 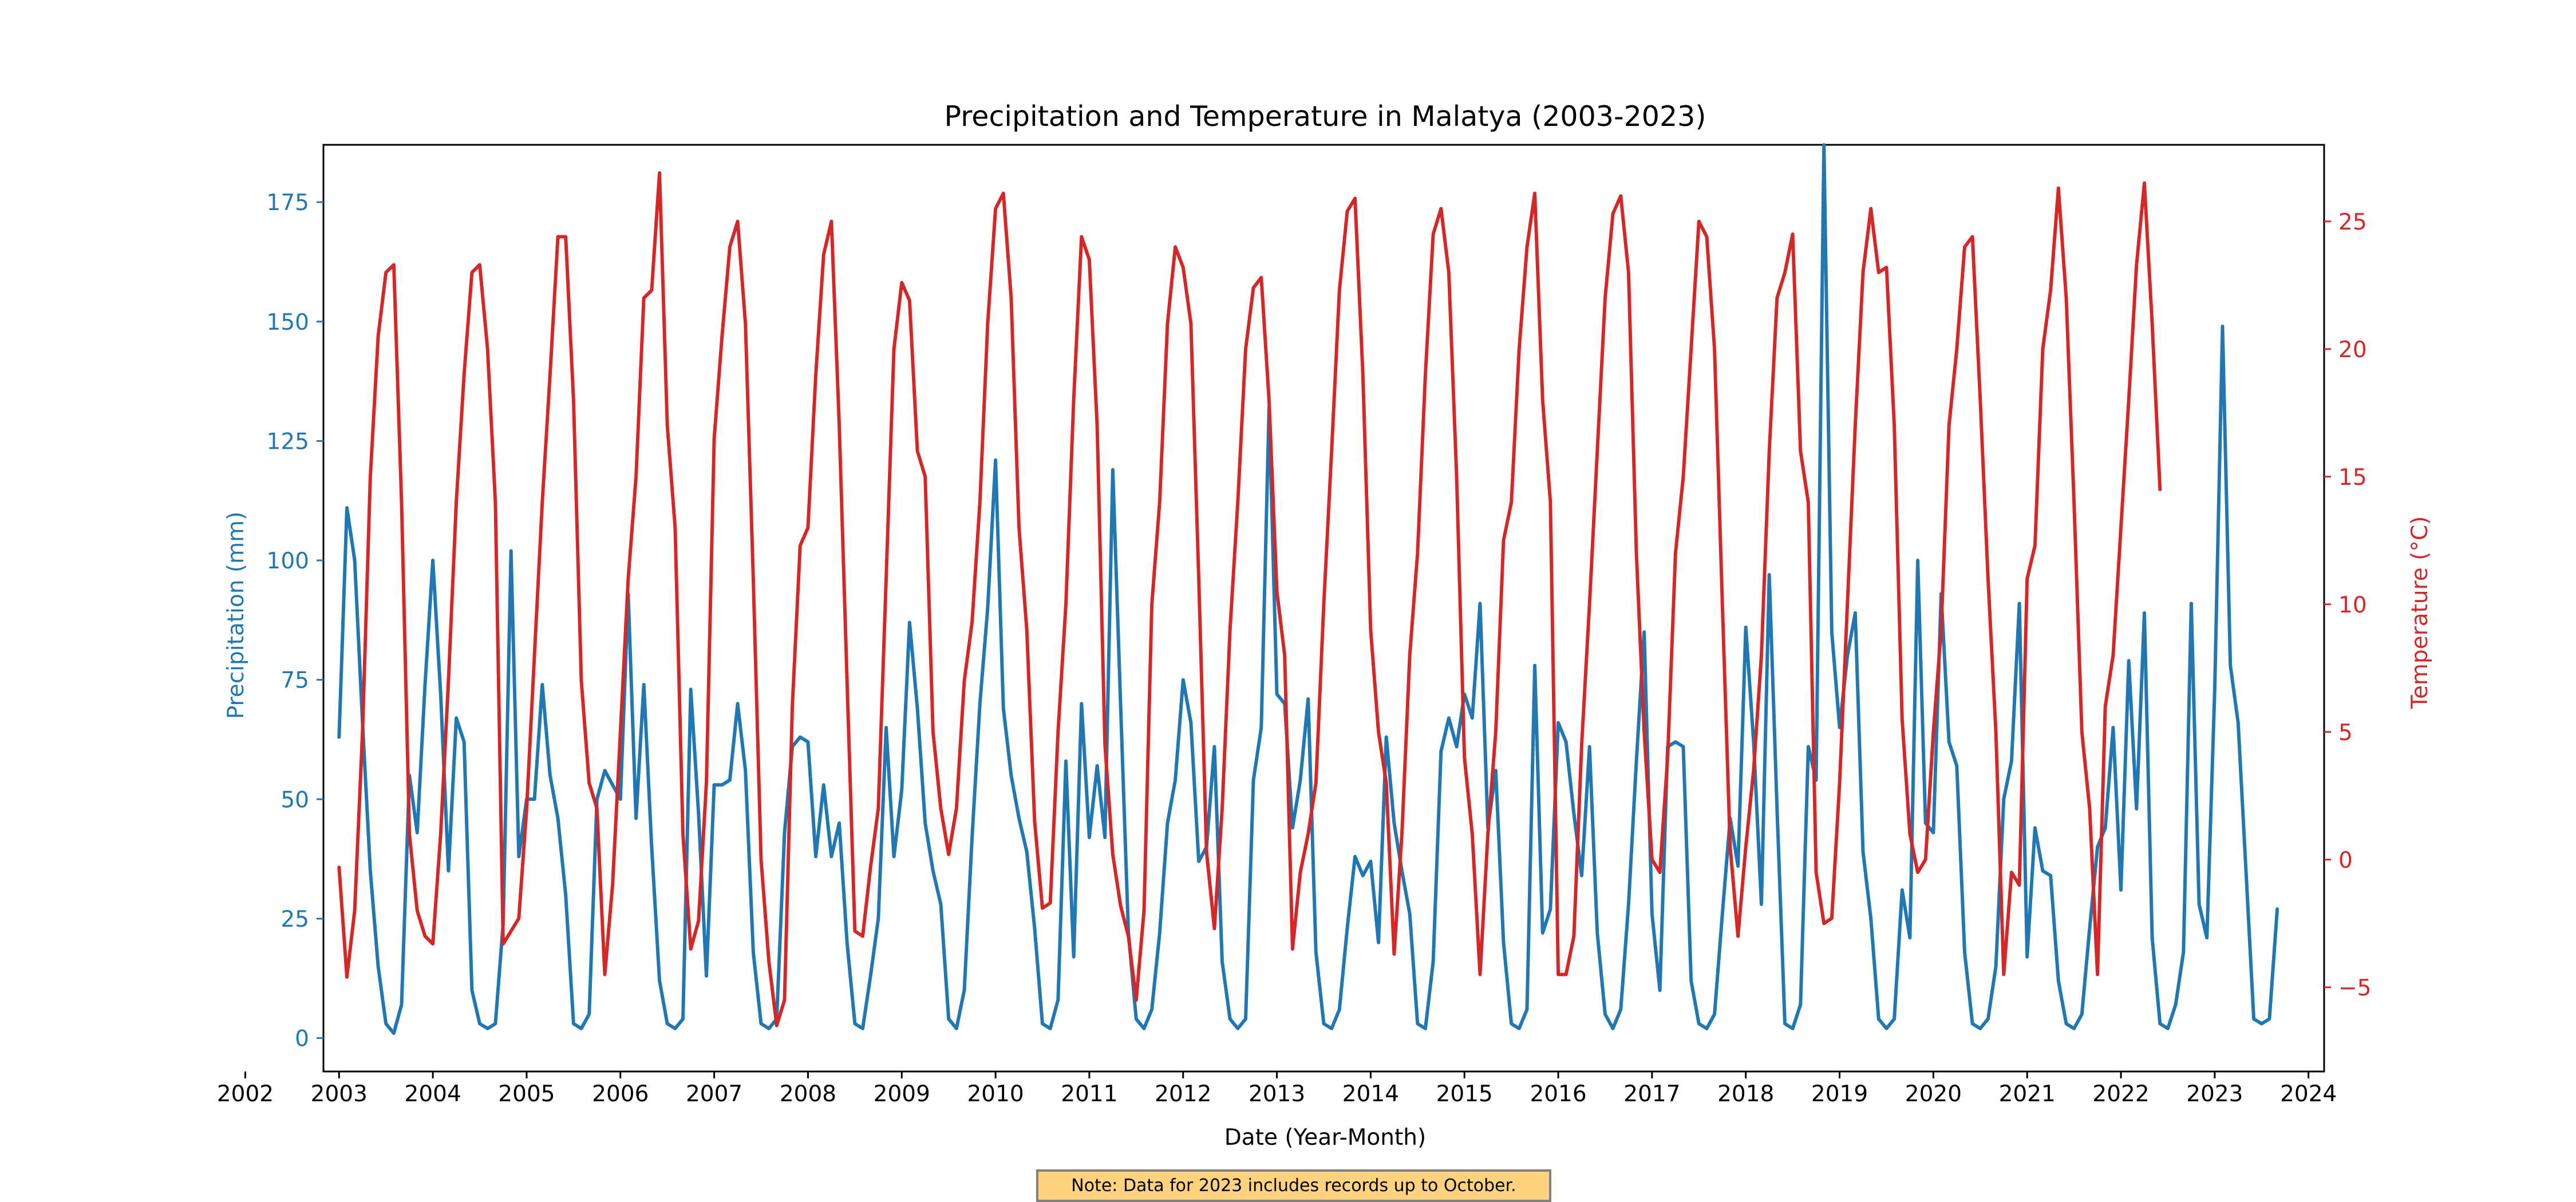 I want to click on x-tick-label: 2007, so click(x=714, y=1094).